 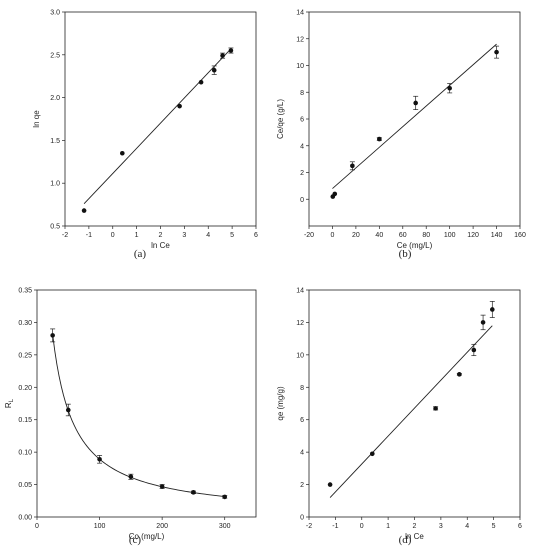 I want to click on y-axis-label: ln qe, so click(x=36, y=119).